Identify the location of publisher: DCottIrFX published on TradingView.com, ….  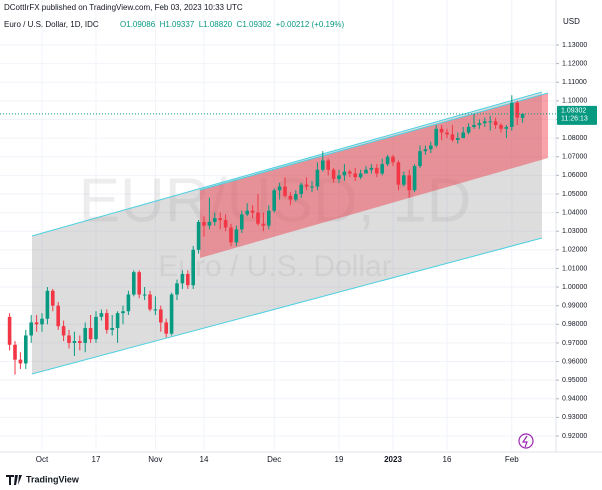
(123, 7).